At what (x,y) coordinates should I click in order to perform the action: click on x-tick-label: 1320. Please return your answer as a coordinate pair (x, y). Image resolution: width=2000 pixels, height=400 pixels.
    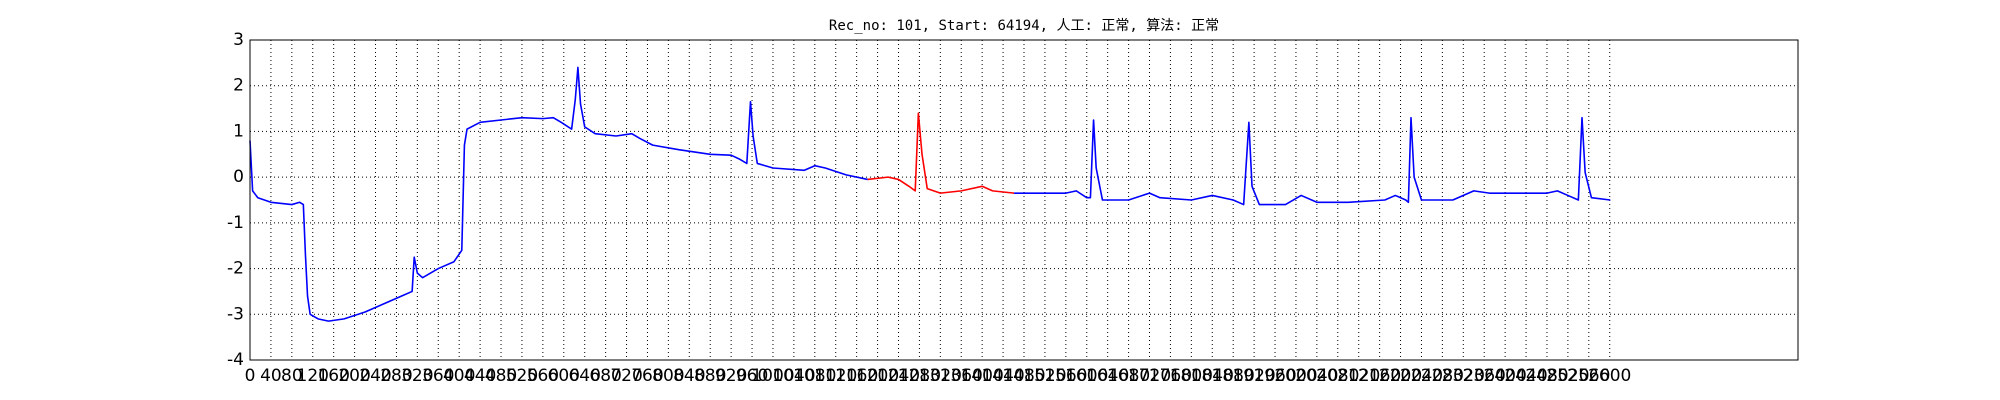
    Looking at the image, I should click on (940, 376).